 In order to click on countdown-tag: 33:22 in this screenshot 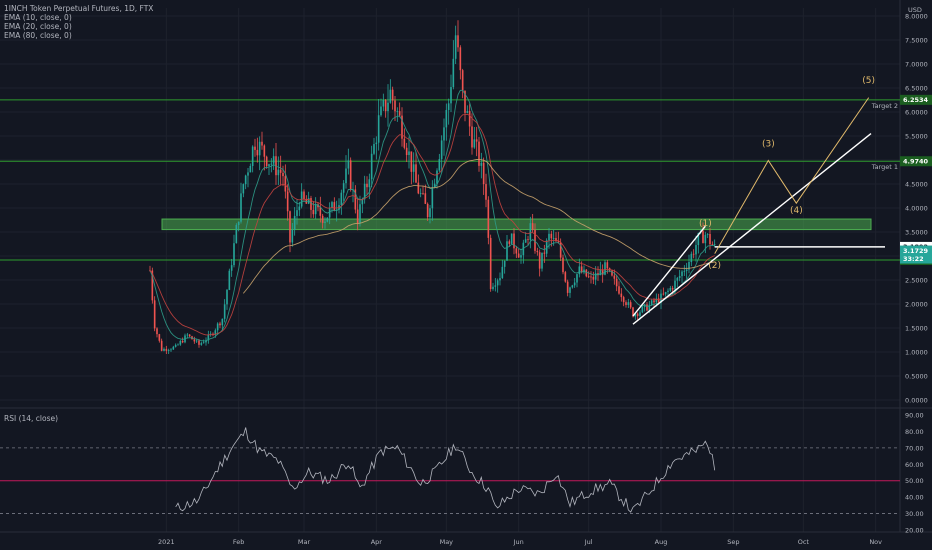, I will do `click(913, 259)`.